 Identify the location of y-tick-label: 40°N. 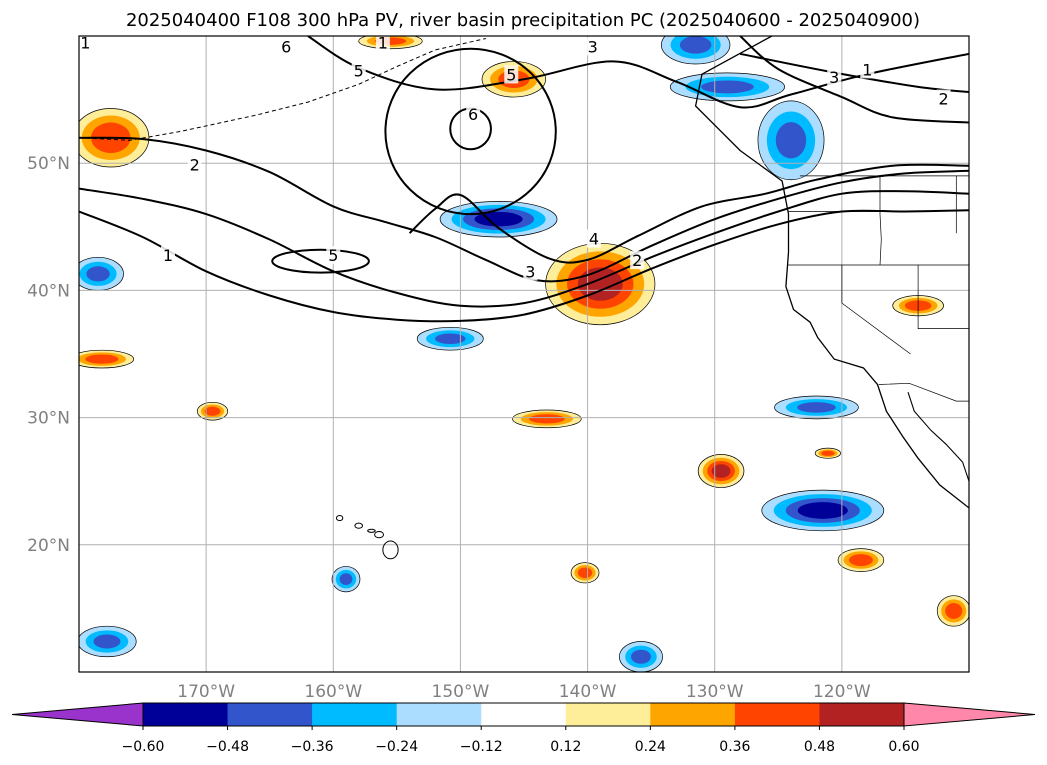
(48, 291).